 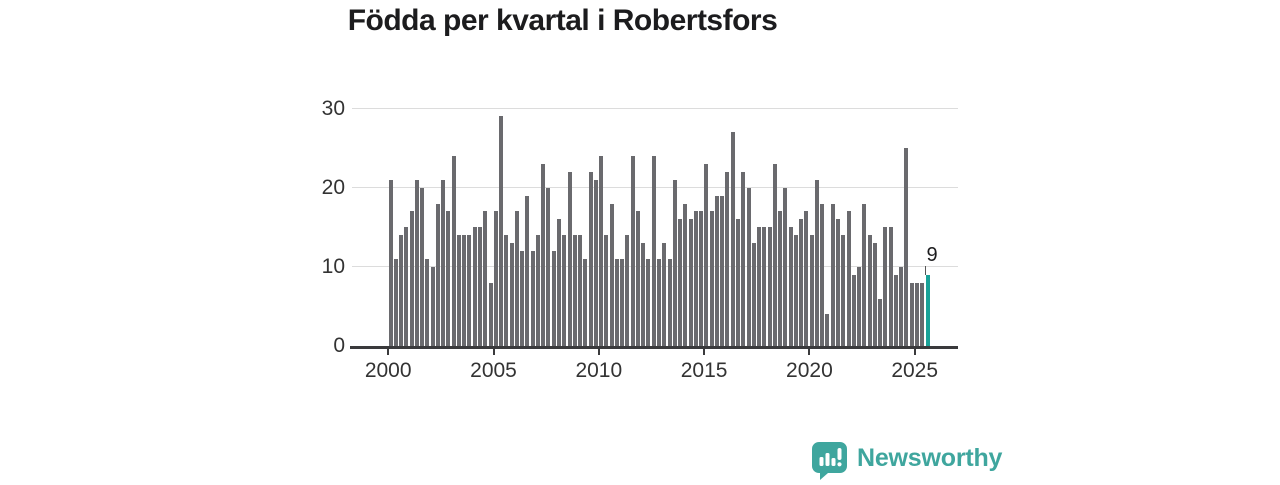 What do you see at coordinates (927, 310) in the screenshot?
I see `bar-highlight` at bounding box center [927, 310].